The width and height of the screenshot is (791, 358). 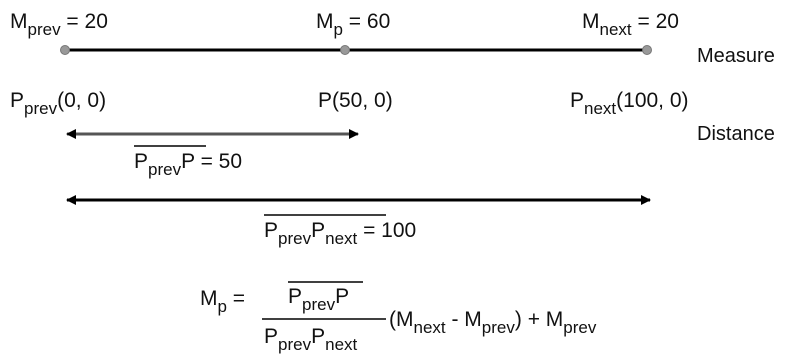 What do you see at coordinates (345, 50) in the screenshot?
I see `measure-point-p` at bounding box center [345, 50].